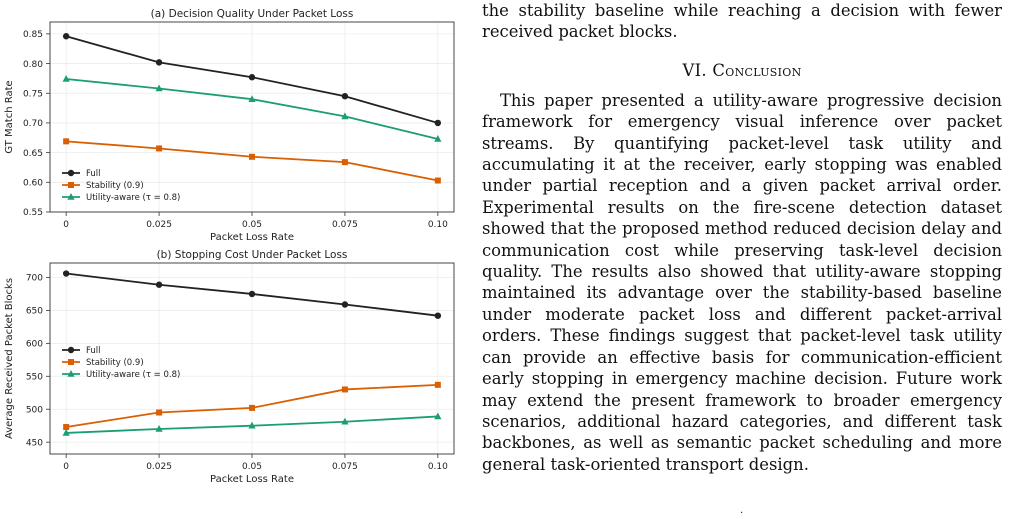 This screenshot has width=1015, height=519. Describe the element at coordinates (252, 467) in the screenshot. I see `chart-b-xtick-label: 0.05` at that location.